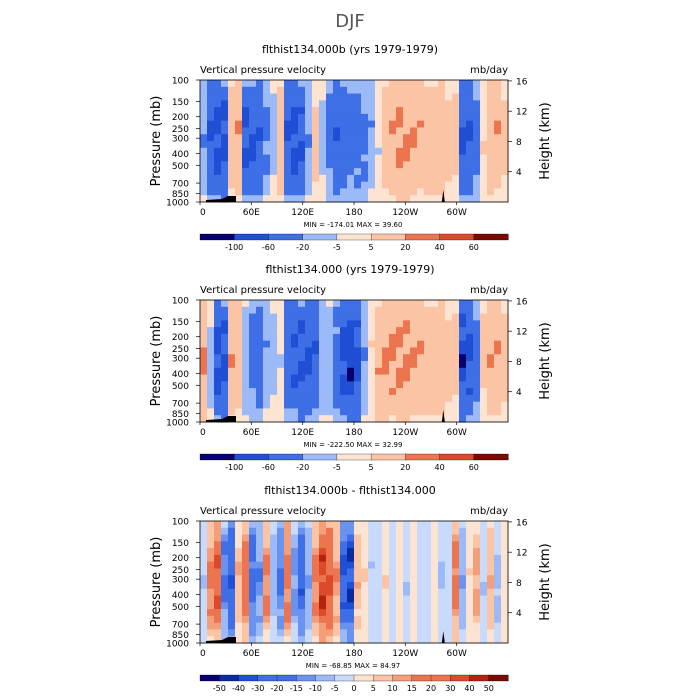  I want to click on colorbar-swatch, so click(354, 457).